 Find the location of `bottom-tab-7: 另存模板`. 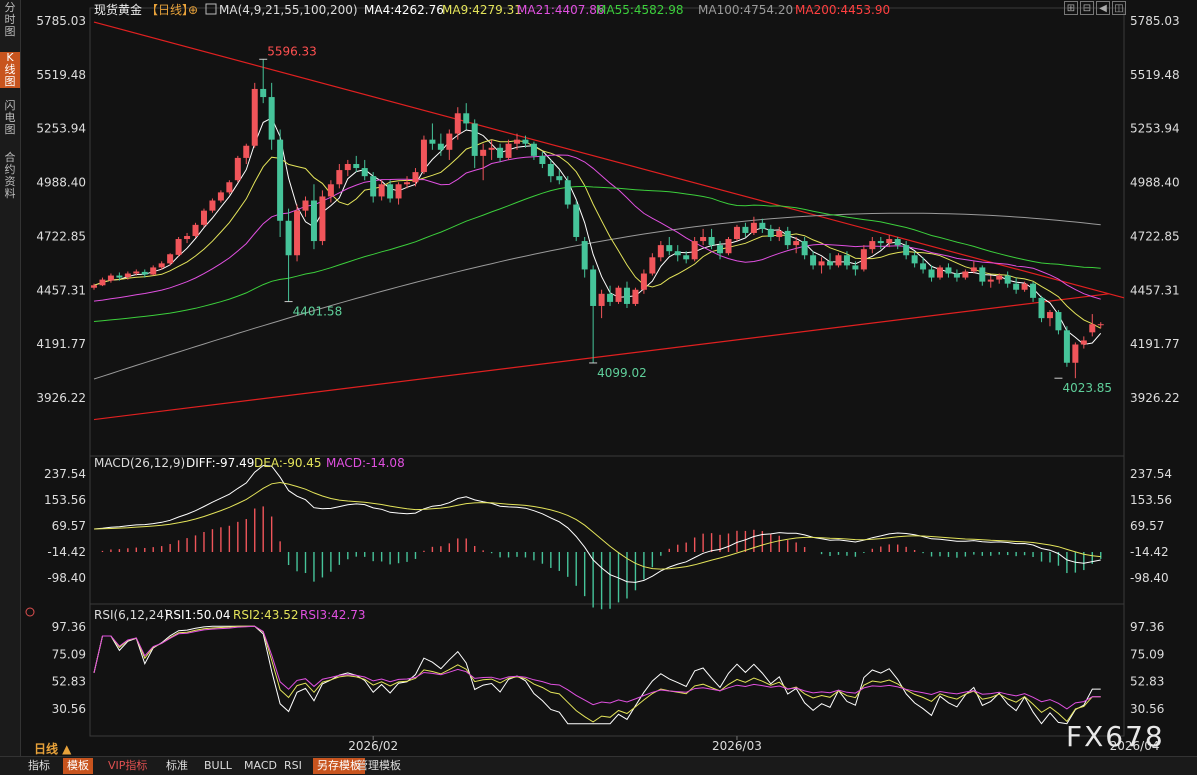

bottom-tab-7: 另存模板 is located at coordinates (339, 766).